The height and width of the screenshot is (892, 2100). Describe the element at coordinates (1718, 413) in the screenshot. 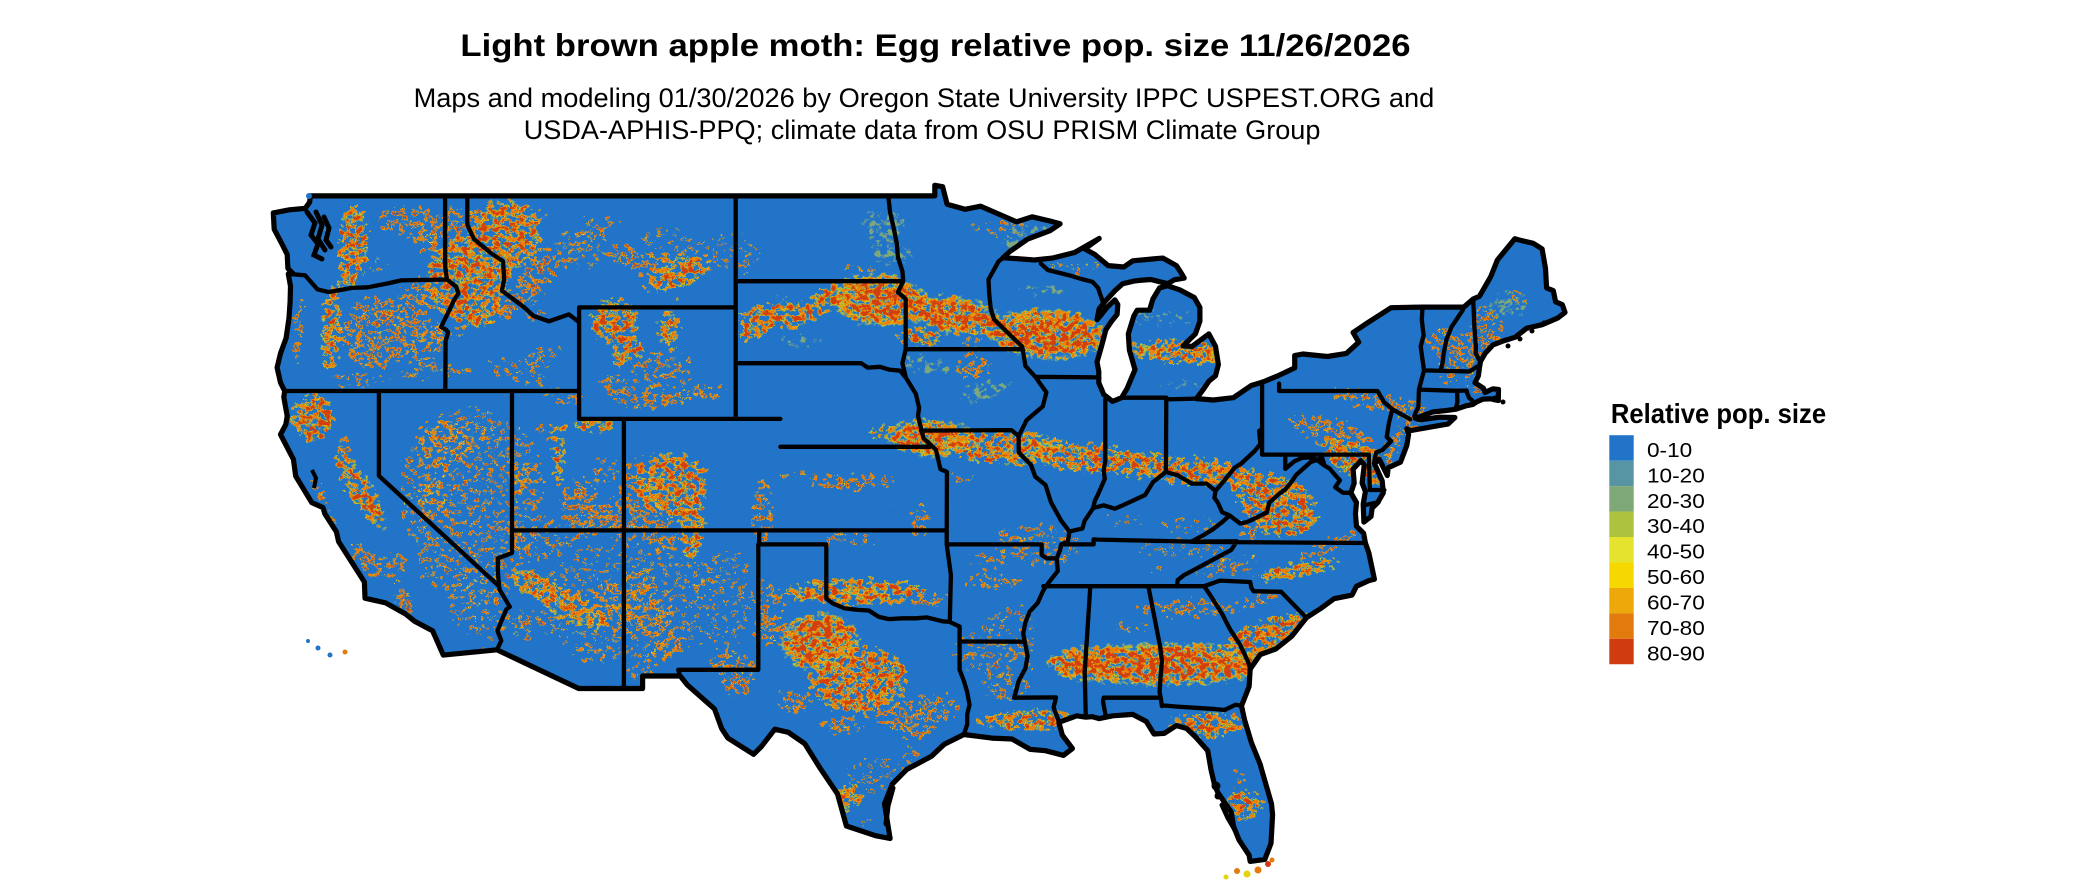

I see `svg-text: Relative pop. size` at that location.